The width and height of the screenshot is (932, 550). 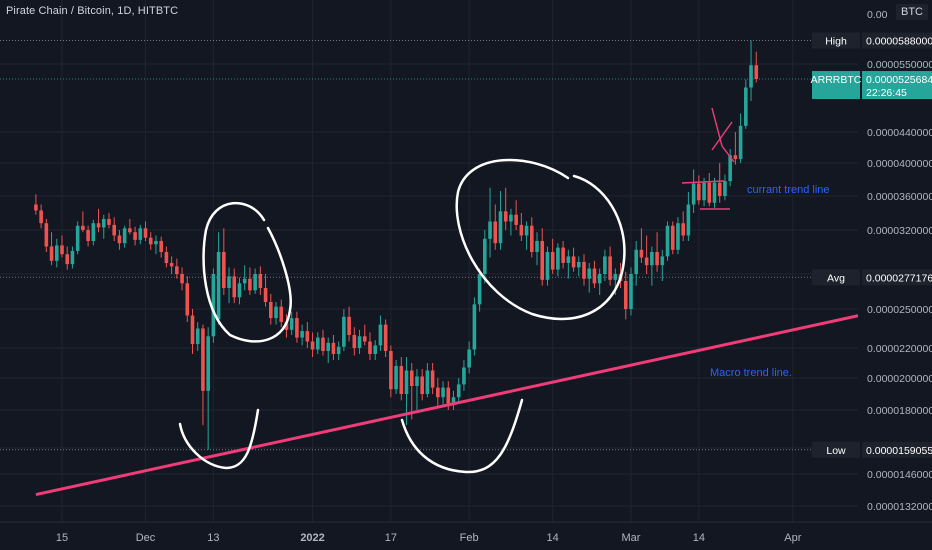 What do you see at coordinates (899, 349) in the screenshot?
I see `price-tick-label: 0.0000220000` at bounding box center [899, 349].